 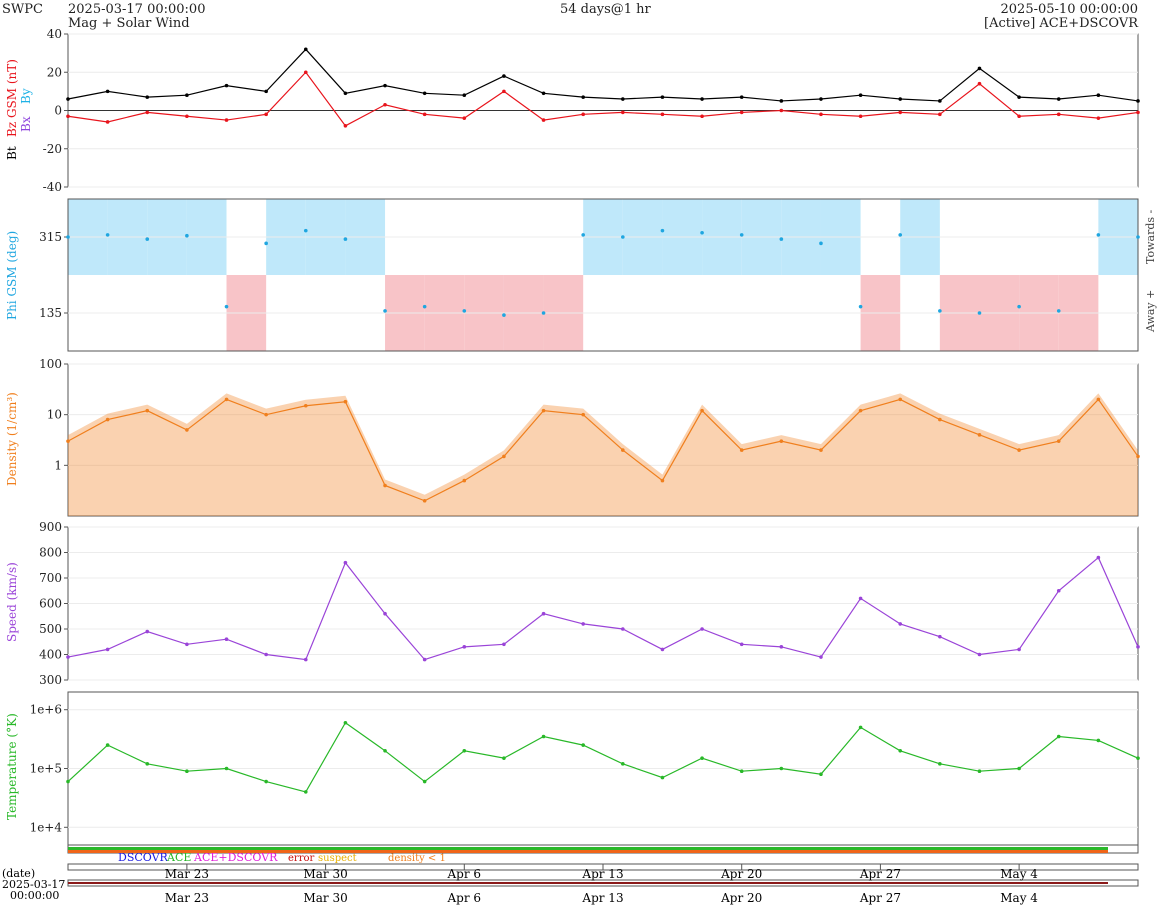 What do you see at coordinates (1061, 23) in the screenshot?
I see `active-source: [Active] ACE+DSCOVR` at bounding box center [1061, 23].